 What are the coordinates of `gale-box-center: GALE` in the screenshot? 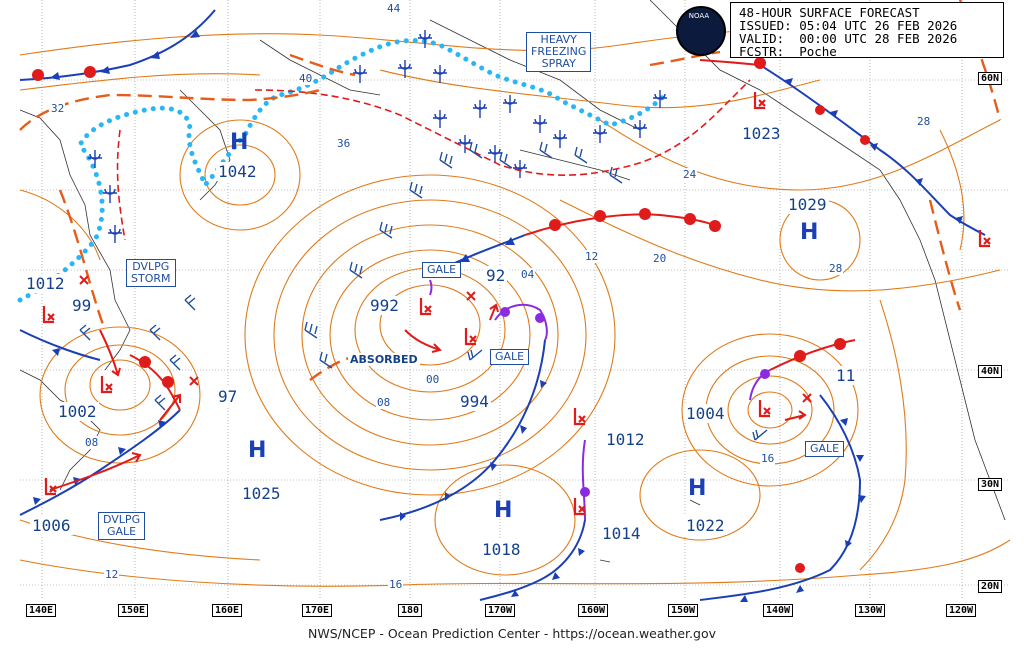 It's located at (510, 357).